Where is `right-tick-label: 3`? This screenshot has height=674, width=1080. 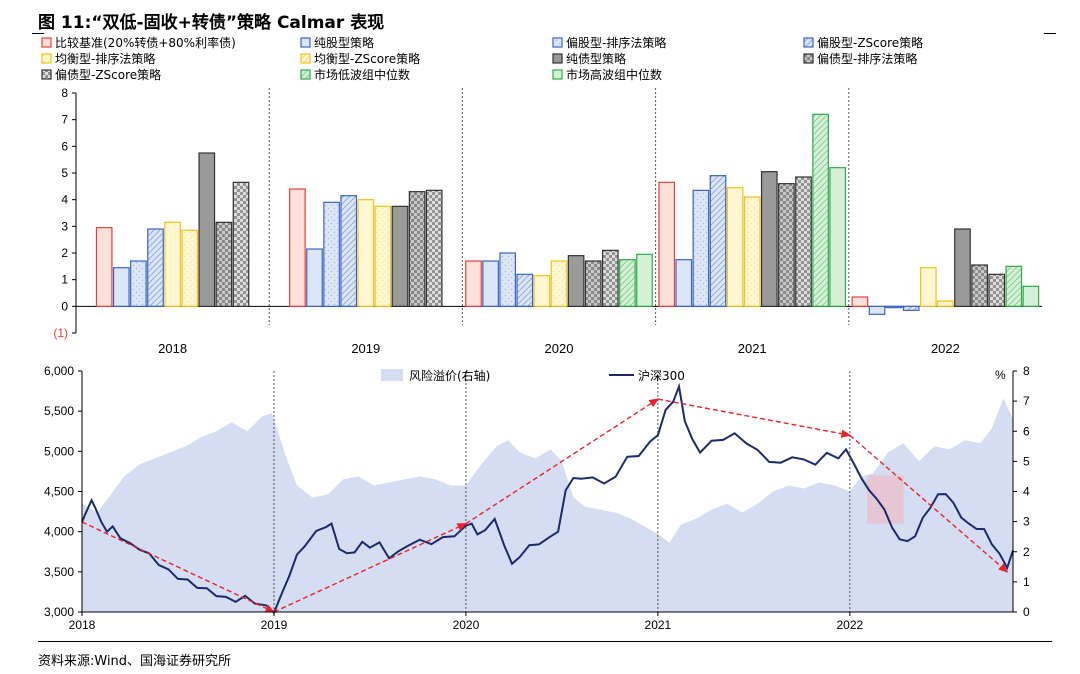 right-tick-label: 3 is located at coordinates (1026, 522).